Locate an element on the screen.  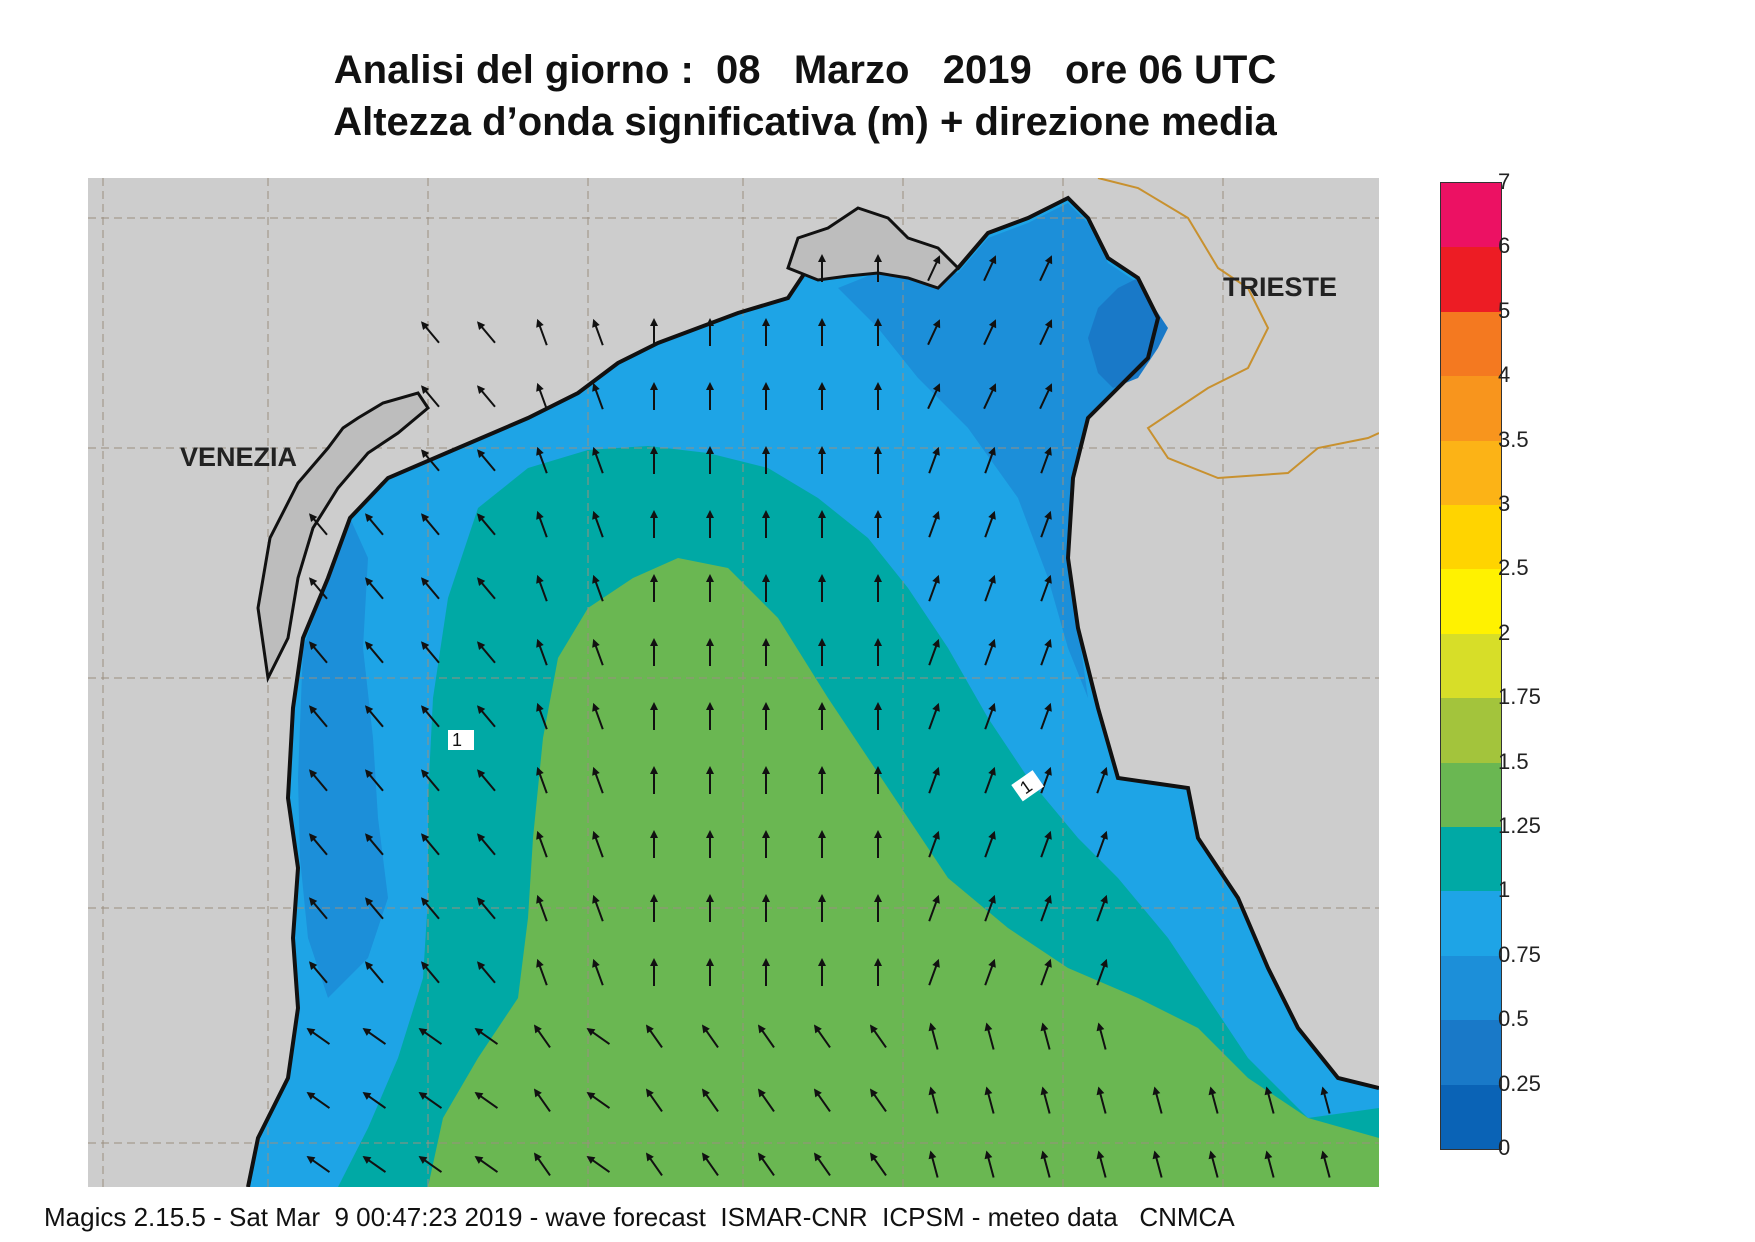
legend-tick-label: 0.5 is located at coordinates (1513, 1019).